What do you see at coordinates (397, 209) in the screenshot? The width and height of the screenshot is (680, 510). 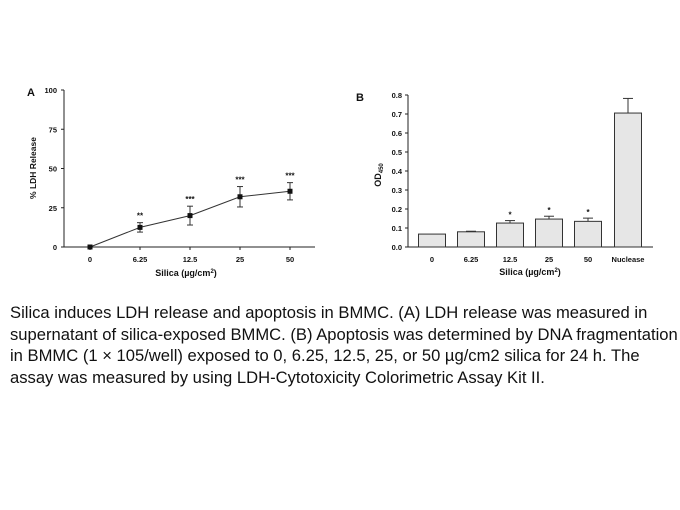 I see `y-tick-label: 0.2` at bounding box center [397, 209].